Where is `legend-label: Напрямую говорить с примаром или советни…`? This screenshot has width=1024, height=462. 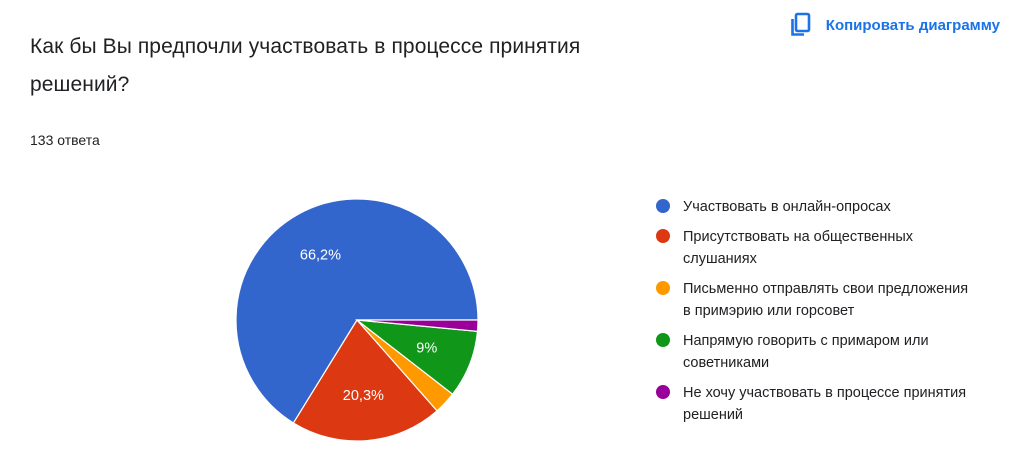
legend-label: Напрямую говорить с примаром или советни… is located at coordinates (806, 352).